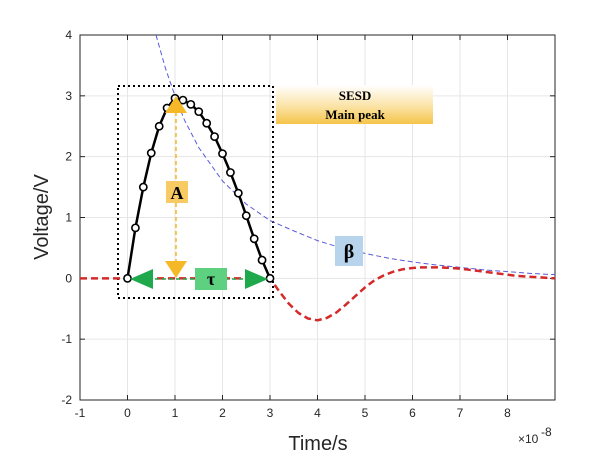 This screenshot has height=460, width=614. What do you see at coordinates (68, 35) in the screenshot?
I see `y-tick-label: 4` at bounding box center [68, 35].